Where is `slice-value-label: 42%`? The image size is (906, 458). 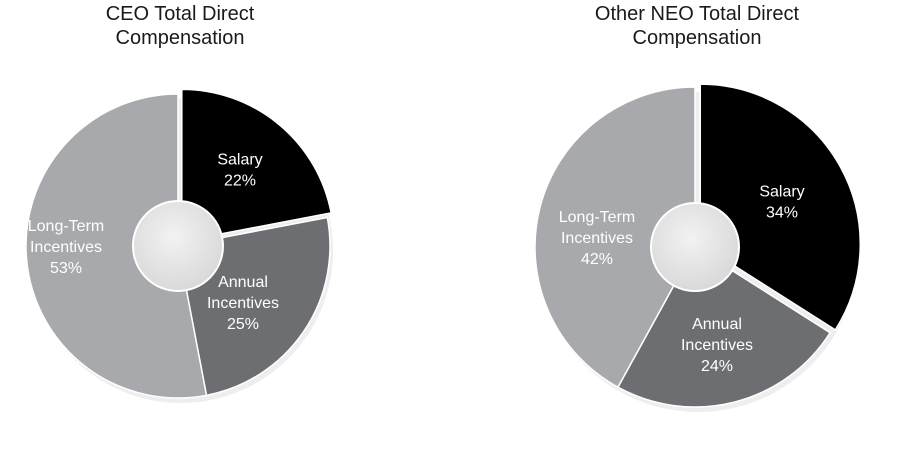 slice-value-label: 42% is located at coordinates (597, 259).